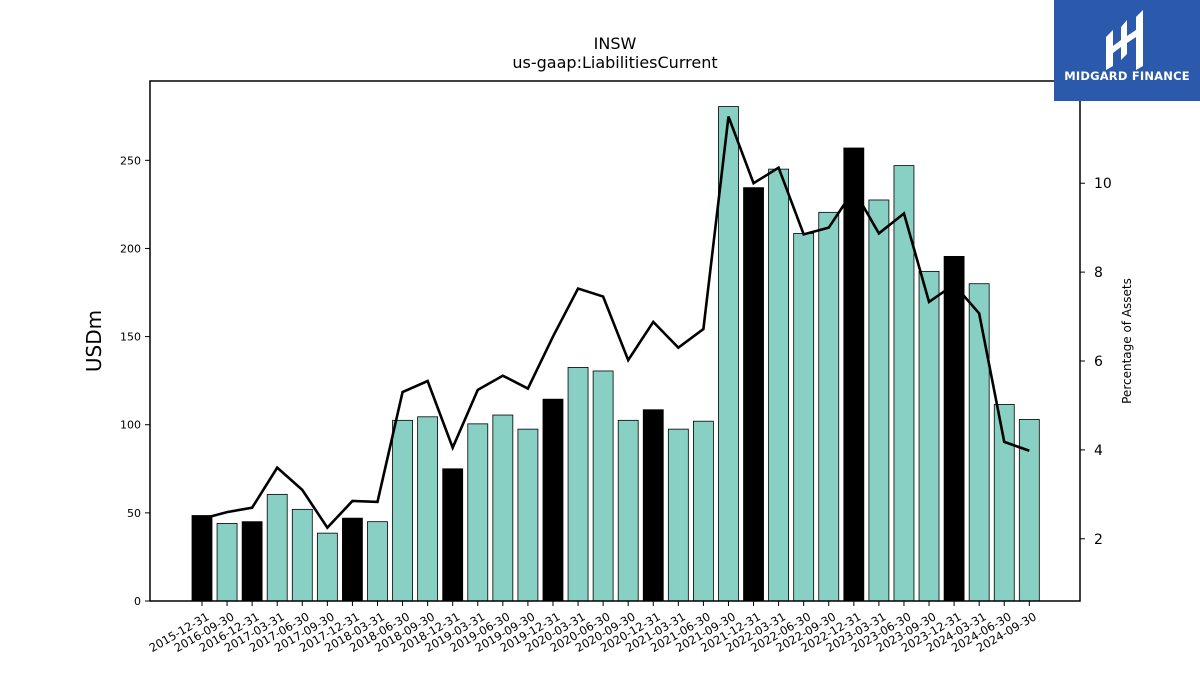 The height and width of the screenshot is (675, 1200). I want to click on y-axis-label: USDm, so click(94, 341).